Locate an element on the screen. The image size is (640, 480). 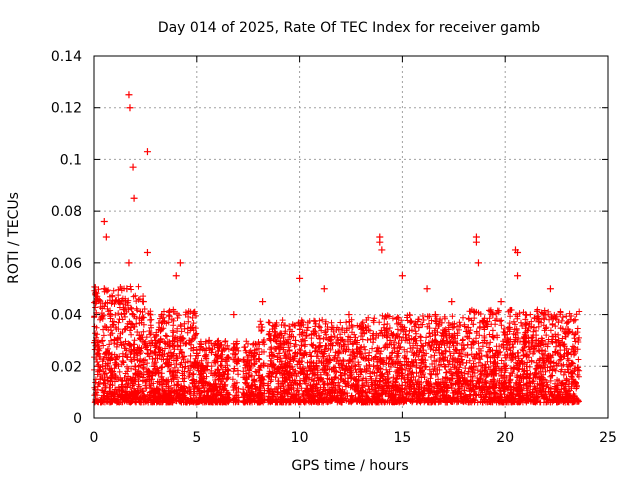
y-tick-label: 0.1 is located at coordinates (71, 160).